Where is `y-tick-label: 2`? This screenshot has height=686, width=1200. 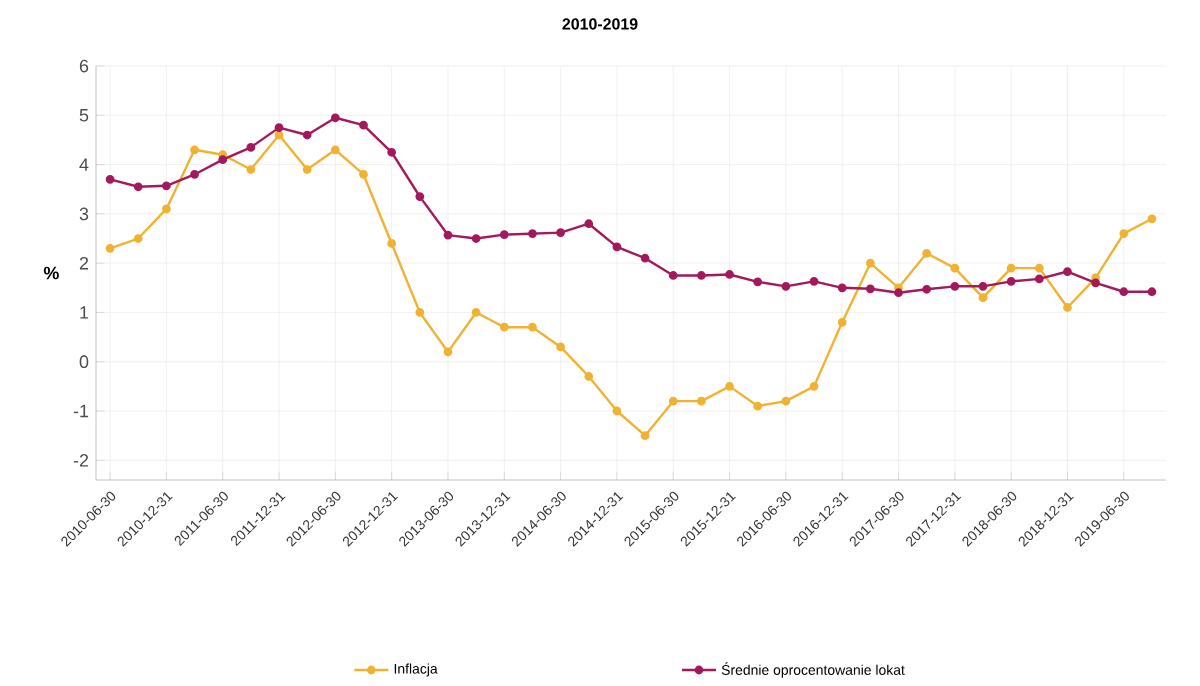
y-tick-label: 2 is located at coordinates (84, 263).